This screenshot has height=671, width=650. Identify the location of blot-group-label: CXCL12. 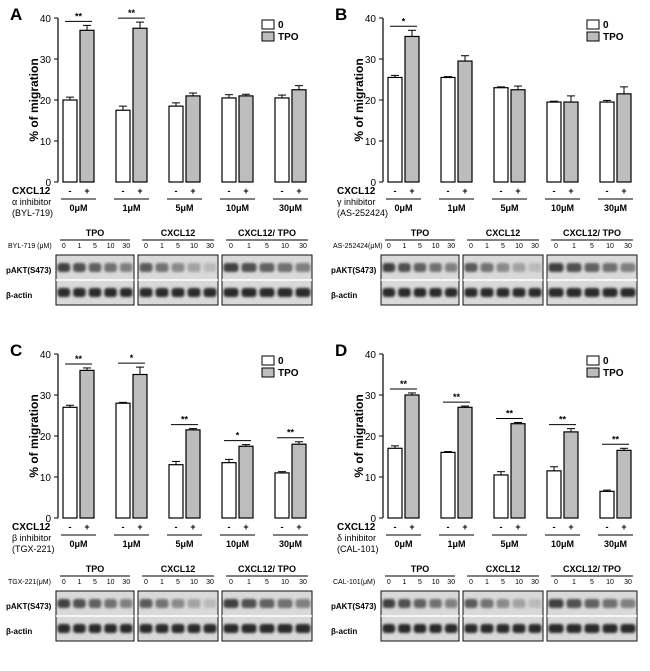
(503, 569).